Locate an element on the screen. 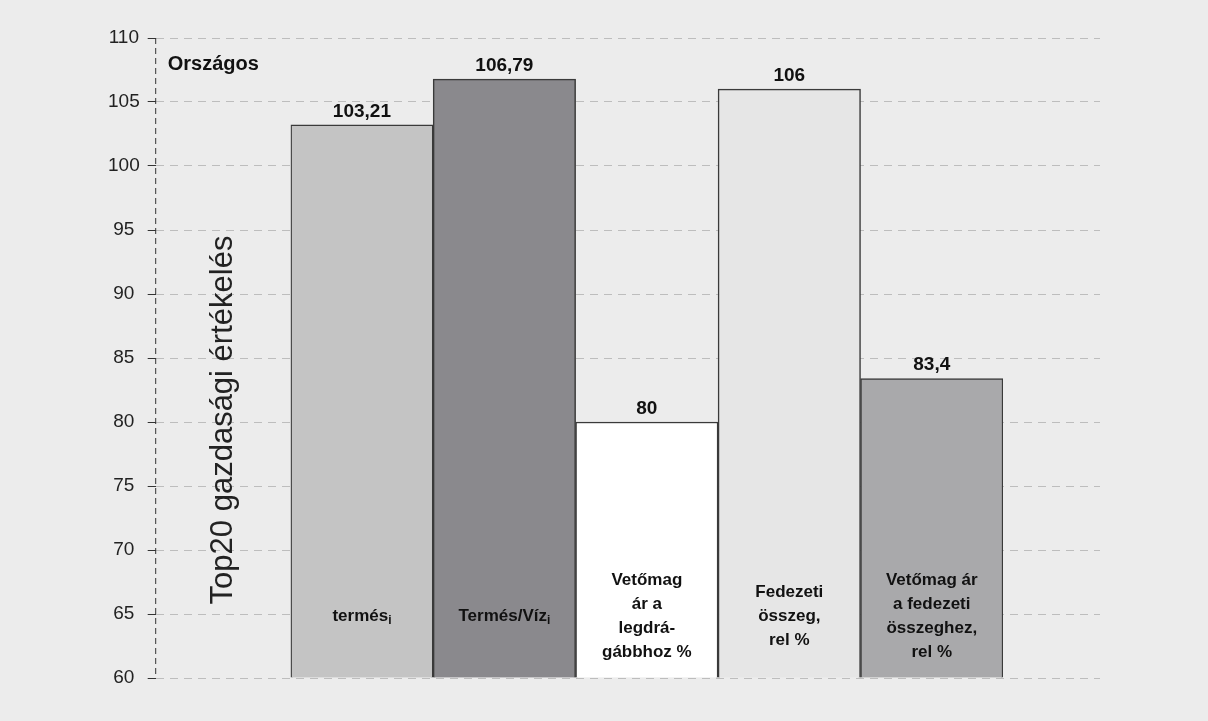 Image resolution: width=1208 pixels, height=721 pixels. x-tick-label: Vetőmag ár a fedezeti összeghez, rel % is located at coordinates (931, 615).